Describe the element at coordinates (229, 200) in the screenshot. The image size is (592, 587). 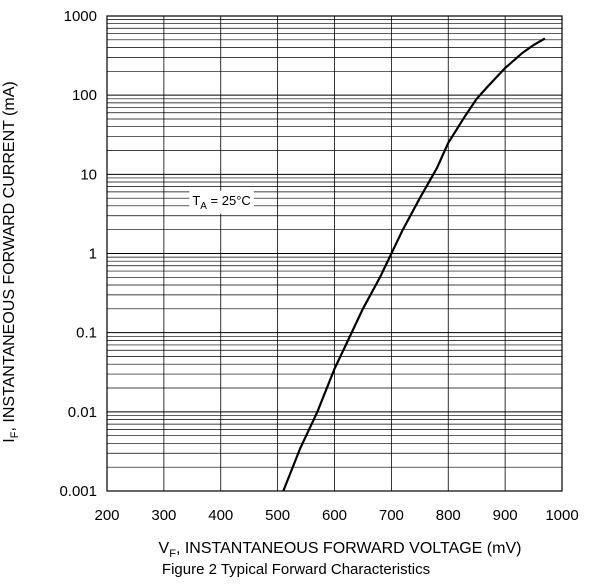
I see `annotation-text: = 25°C` at that location.